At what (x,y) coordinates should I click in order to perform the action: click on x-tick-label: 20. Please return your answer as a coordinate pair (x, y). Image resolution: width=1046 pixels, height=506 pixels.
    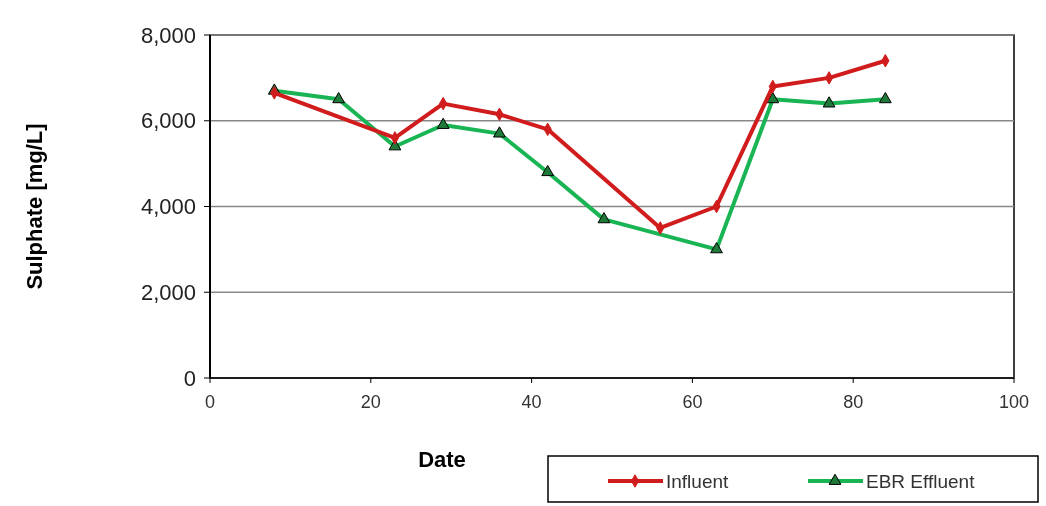
    Looking at the image, I should click on (370, 402).